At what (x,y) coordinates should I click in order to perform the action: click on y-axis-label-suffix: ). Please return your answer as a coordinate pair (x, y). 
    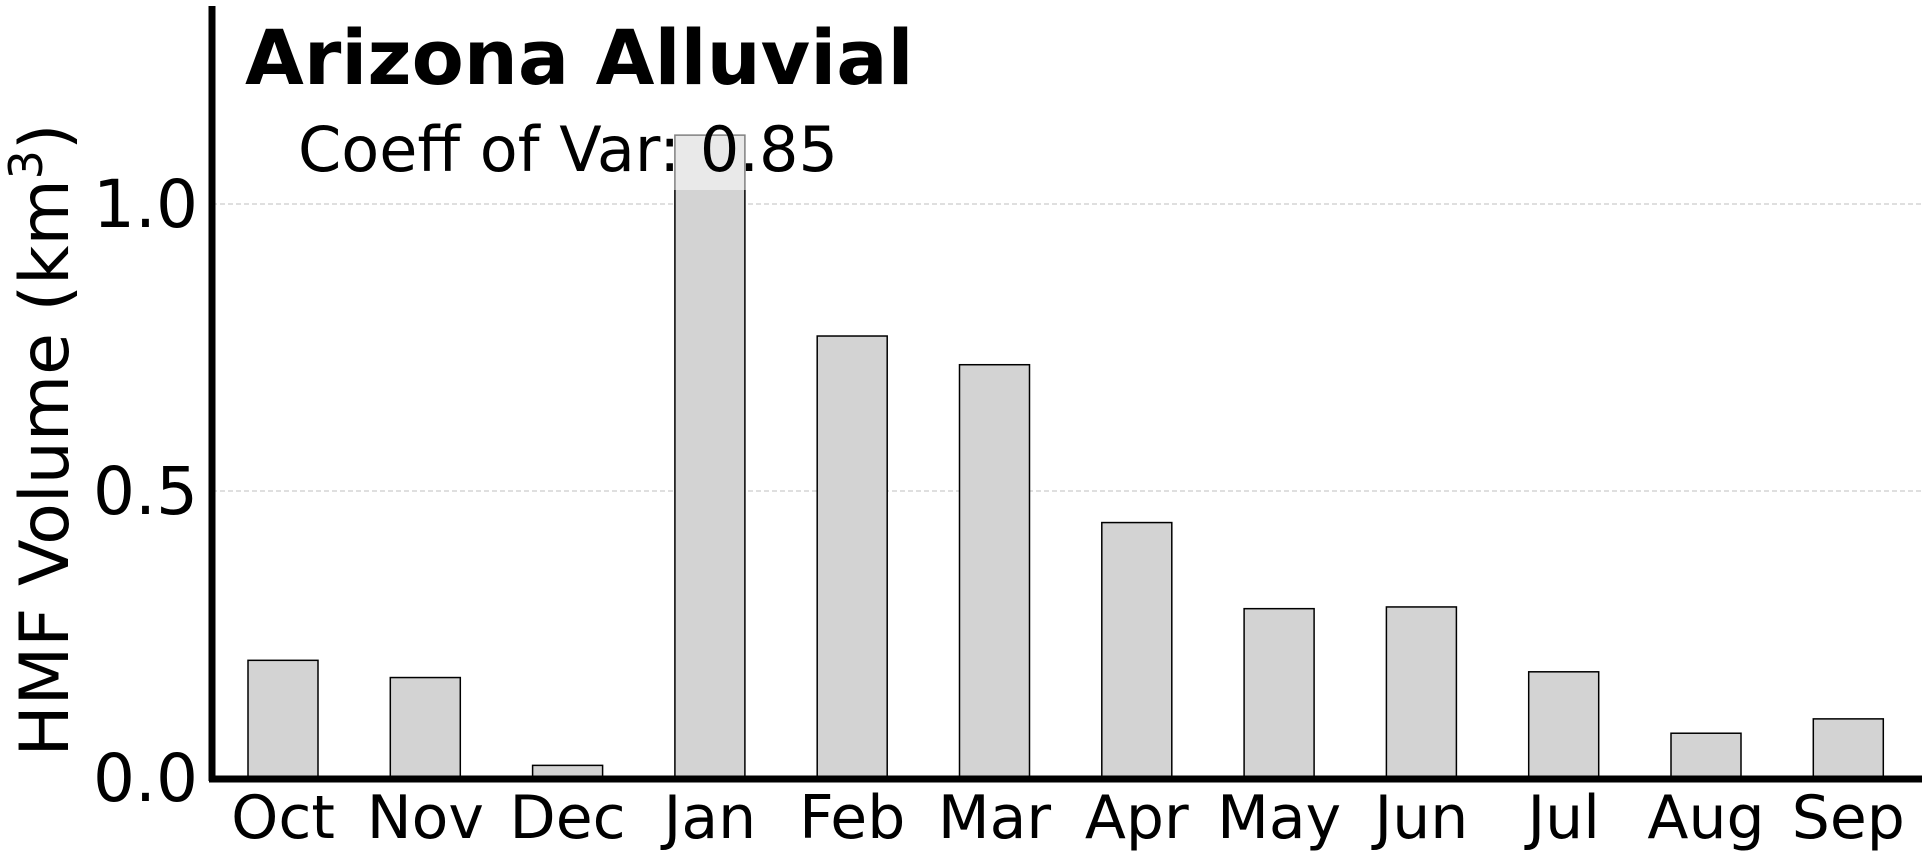
    Looking at the image, I should click on (45, 136).